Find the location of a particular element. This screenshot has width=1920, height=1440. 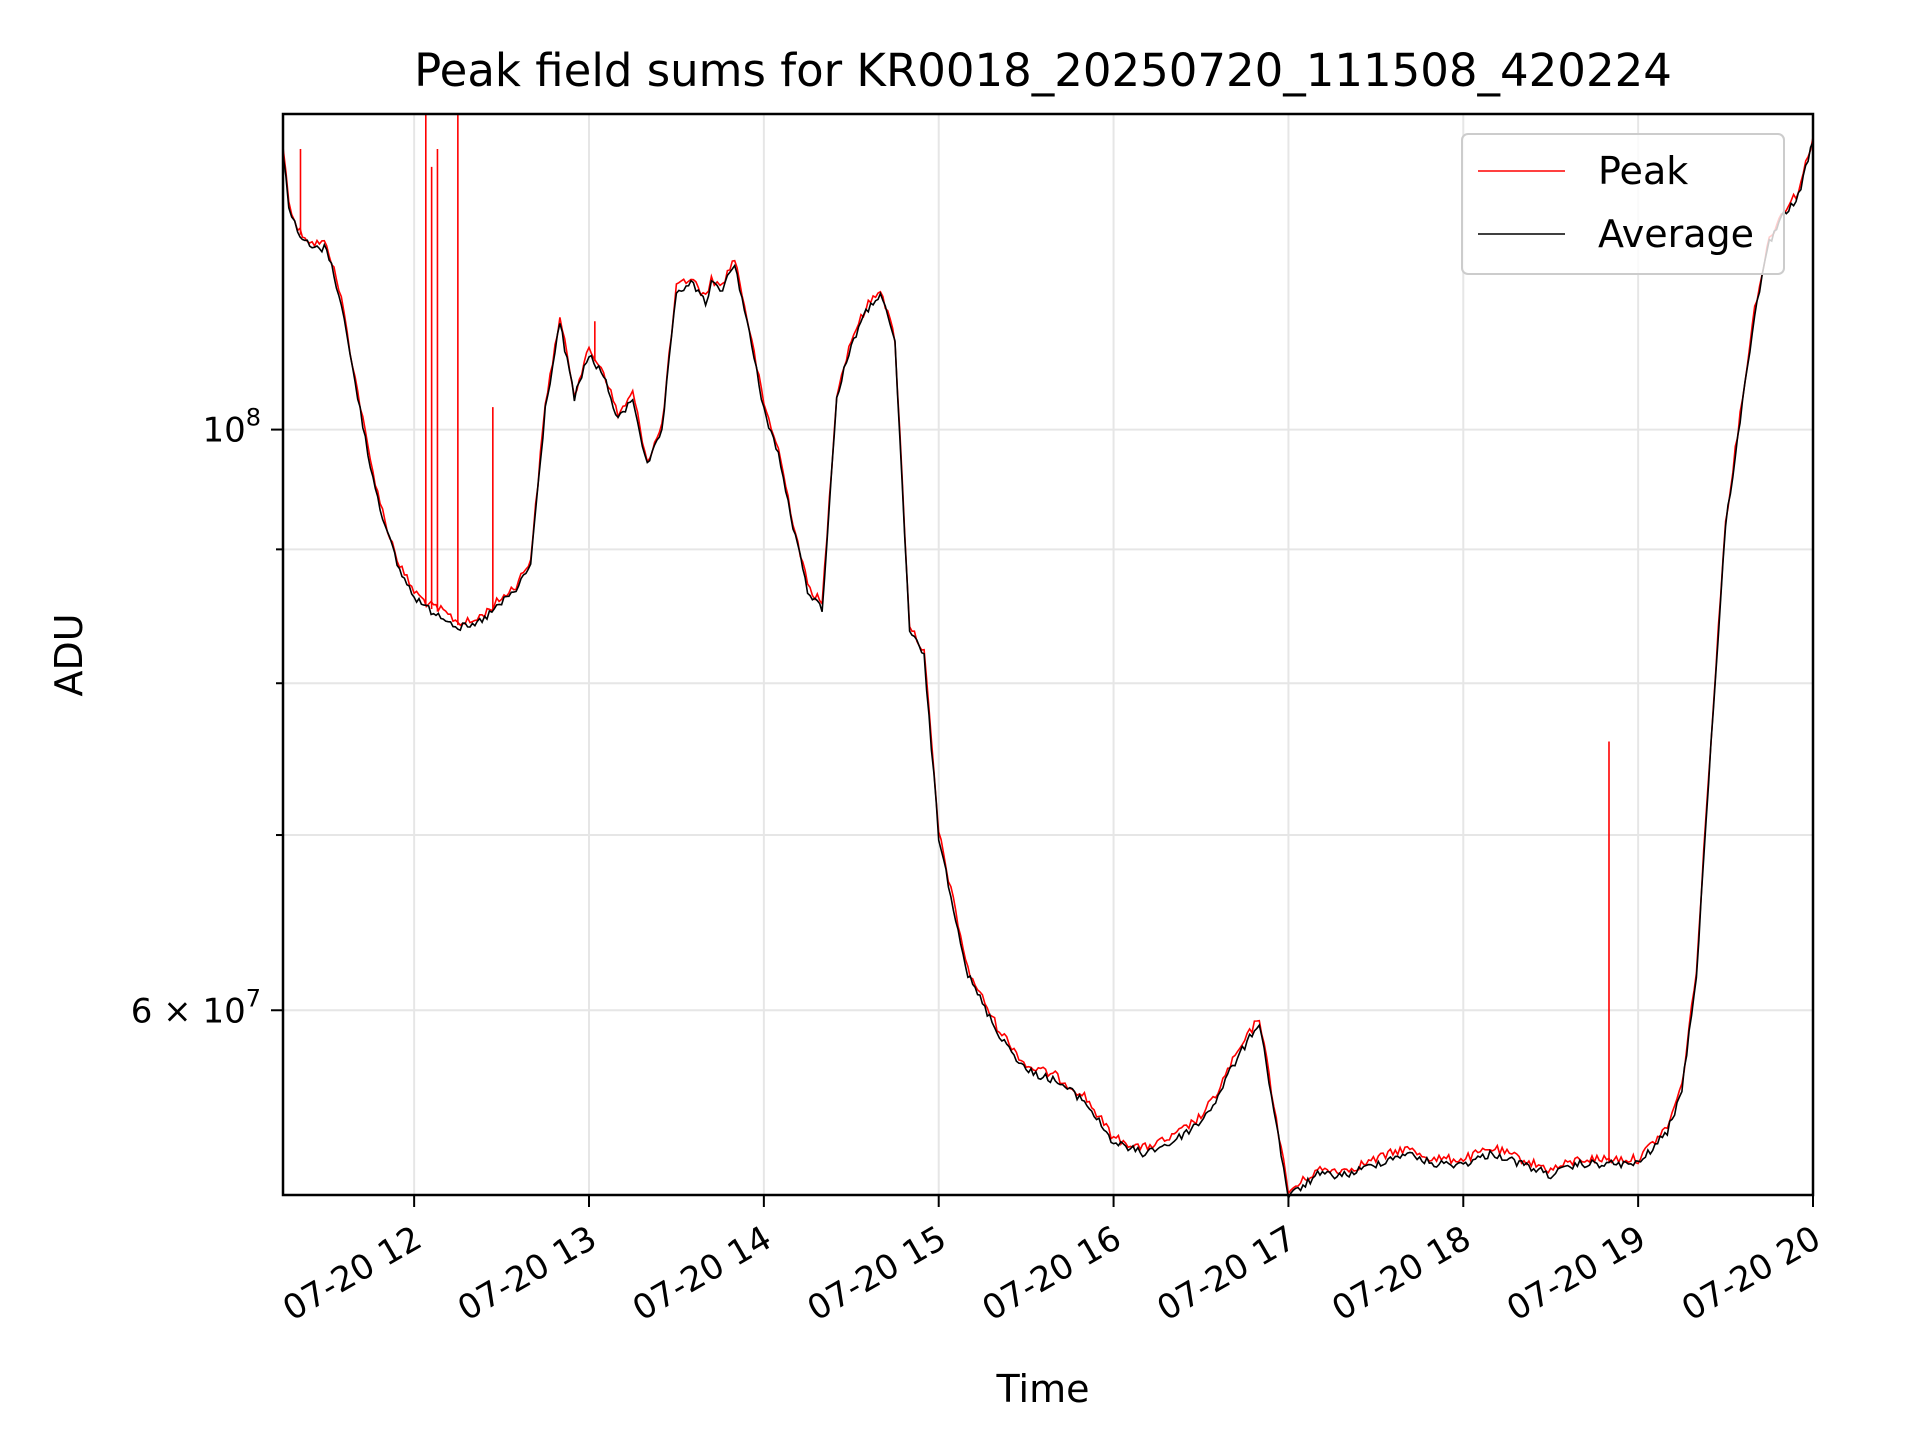

y-tick-label-exponent: 7 is located at coordinates (253, 998).